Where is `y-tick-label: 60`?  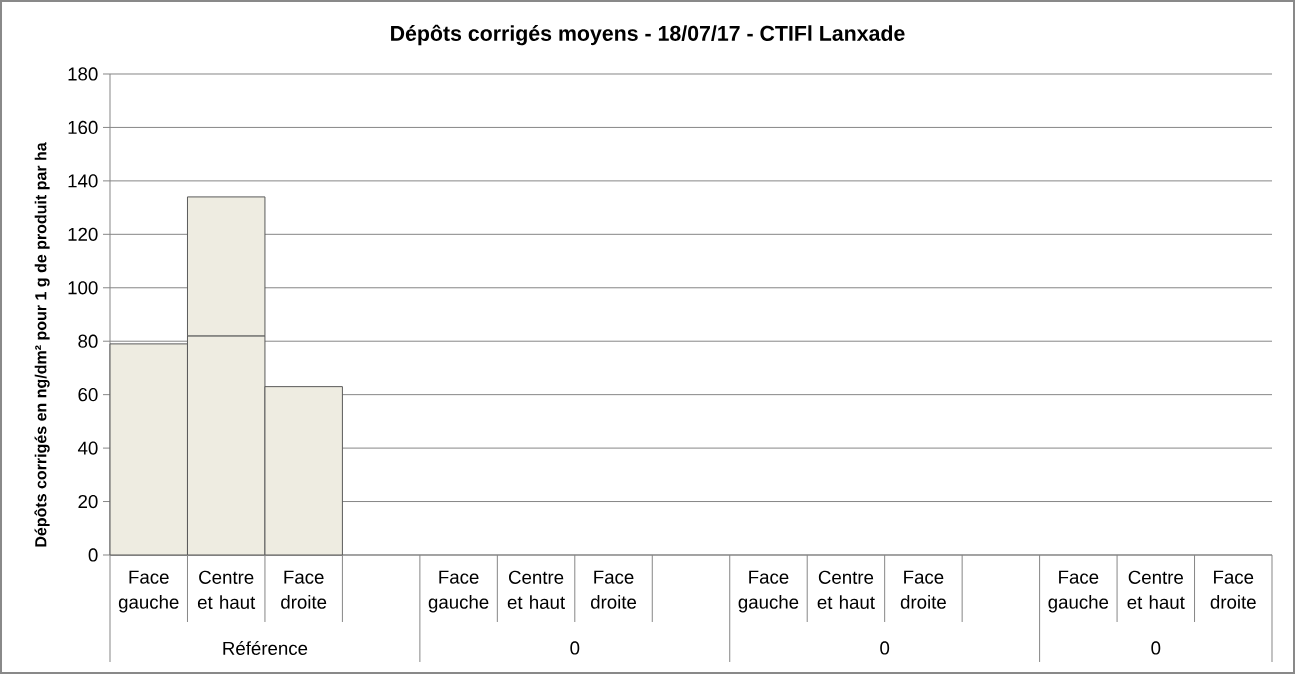
y-tick-label: 60 is located at coordinates (88, 395).